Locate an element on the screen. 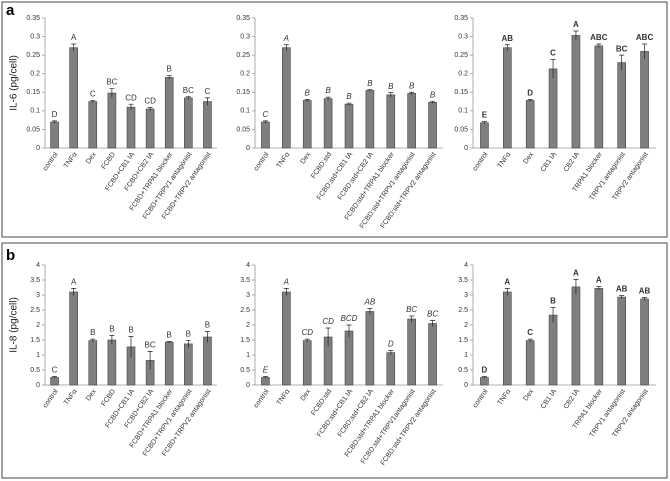 Image resolution: width=670 pixels, height=481 pixels. x-tick-label: control is located at coordinates (51, 162).